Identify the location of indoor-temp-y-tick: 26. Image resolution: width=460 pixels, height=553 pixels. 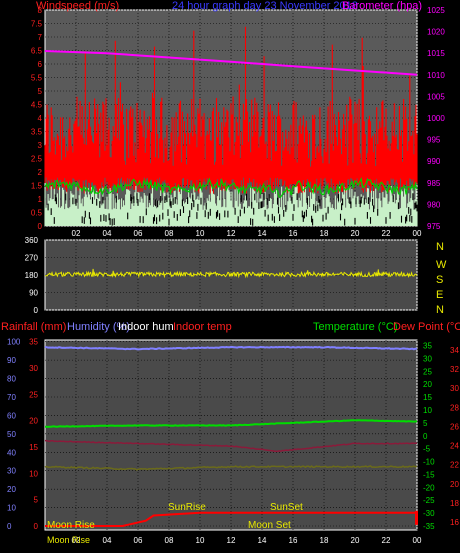
(454, 426).